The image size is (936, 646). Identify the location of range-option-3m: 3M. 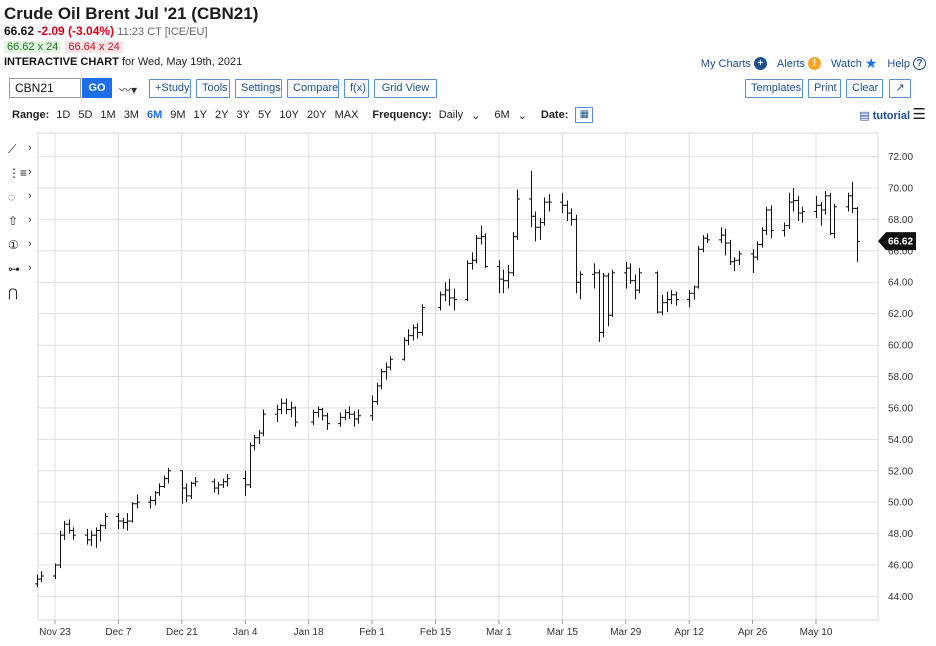
(131, 115).